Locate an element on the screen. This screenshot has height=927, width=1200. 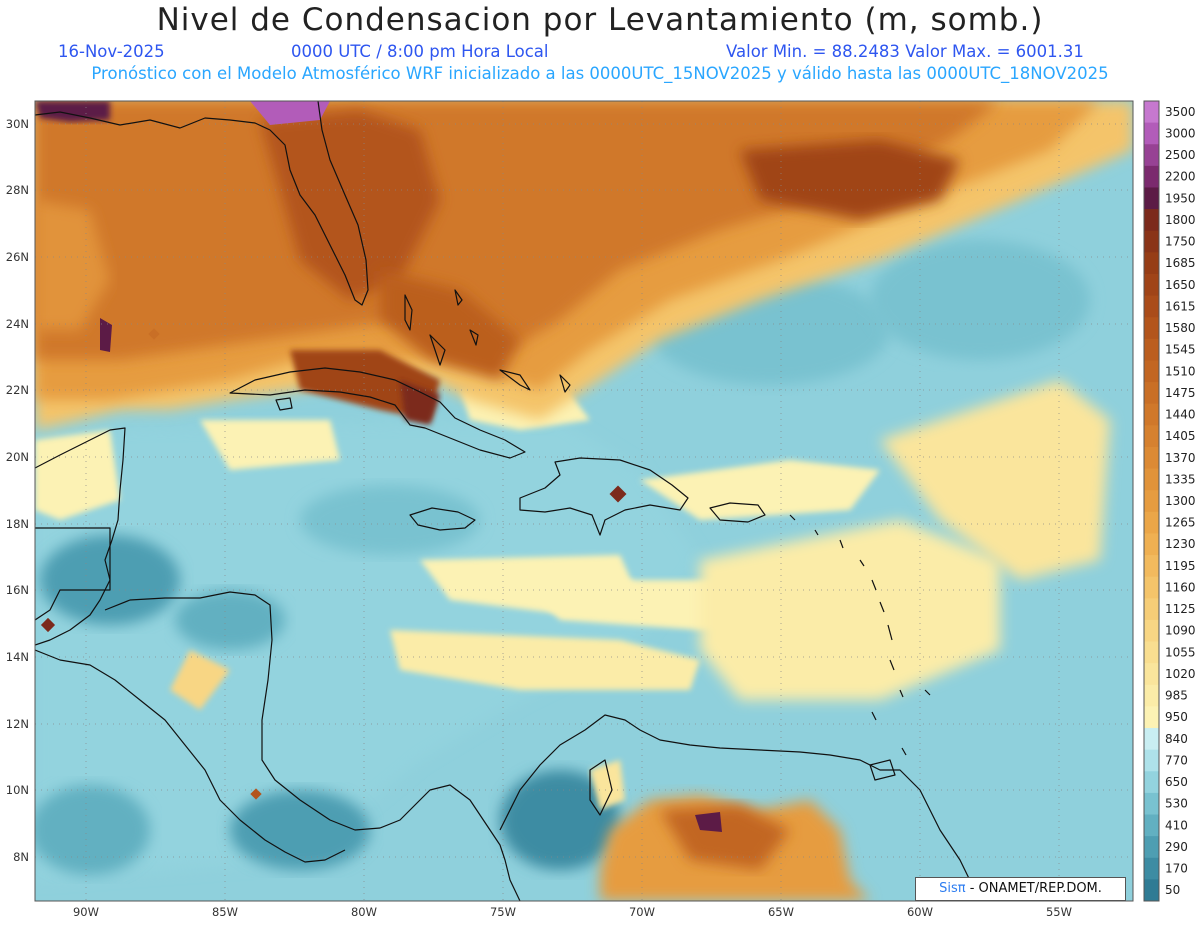
colorbar-label: 410 is located at coordinates (1176, 825).